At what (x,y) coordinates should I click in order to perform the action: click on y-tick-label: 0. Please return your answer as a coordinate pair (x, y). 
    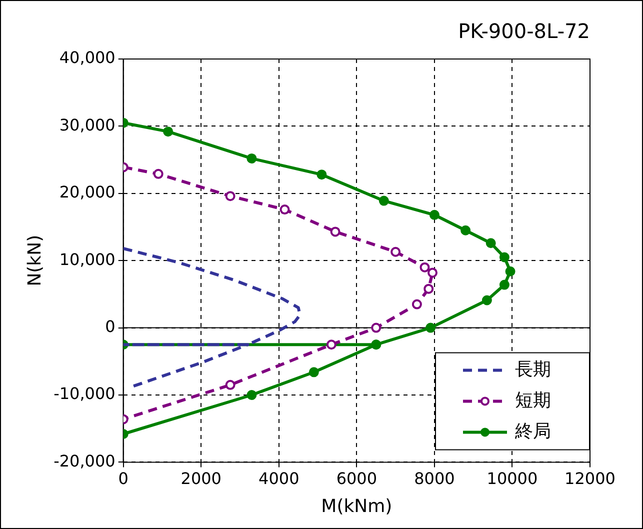
    Looking at the image, I should click on (110, 326).